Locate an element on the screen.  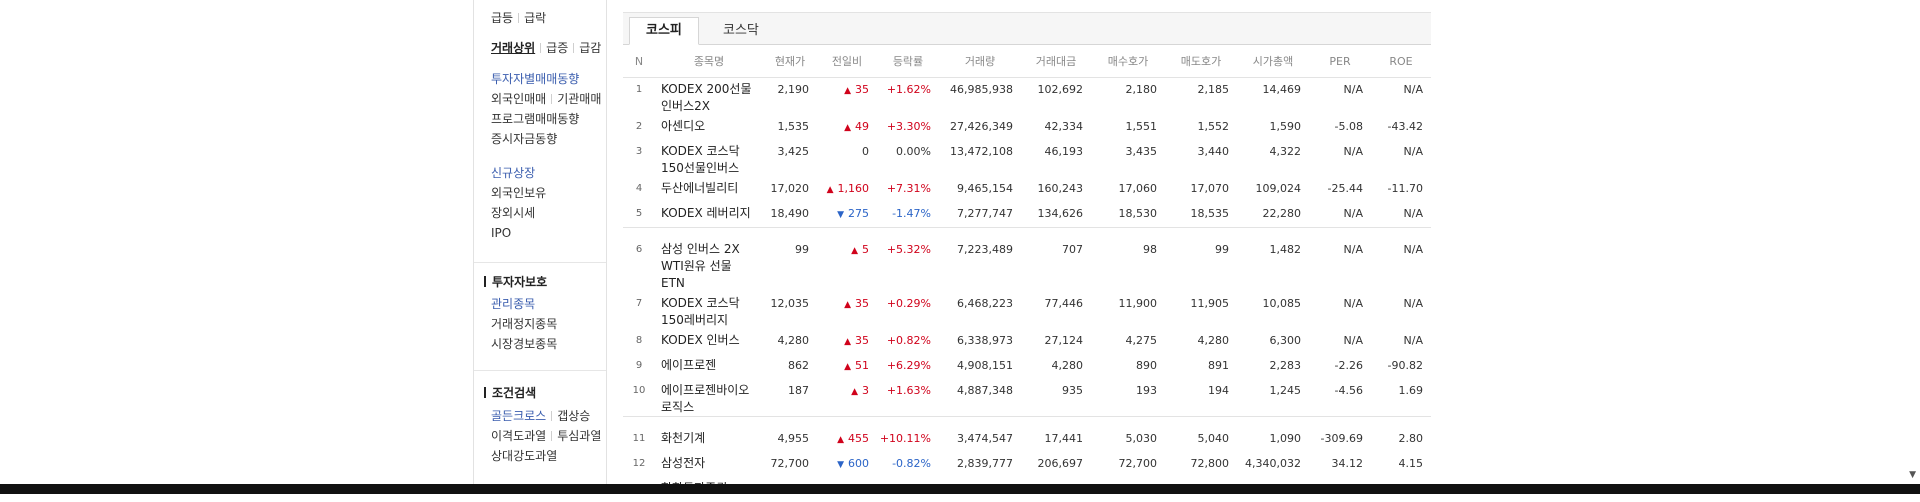
ask-price: 4,280 is located at coordinates (1201, 341).